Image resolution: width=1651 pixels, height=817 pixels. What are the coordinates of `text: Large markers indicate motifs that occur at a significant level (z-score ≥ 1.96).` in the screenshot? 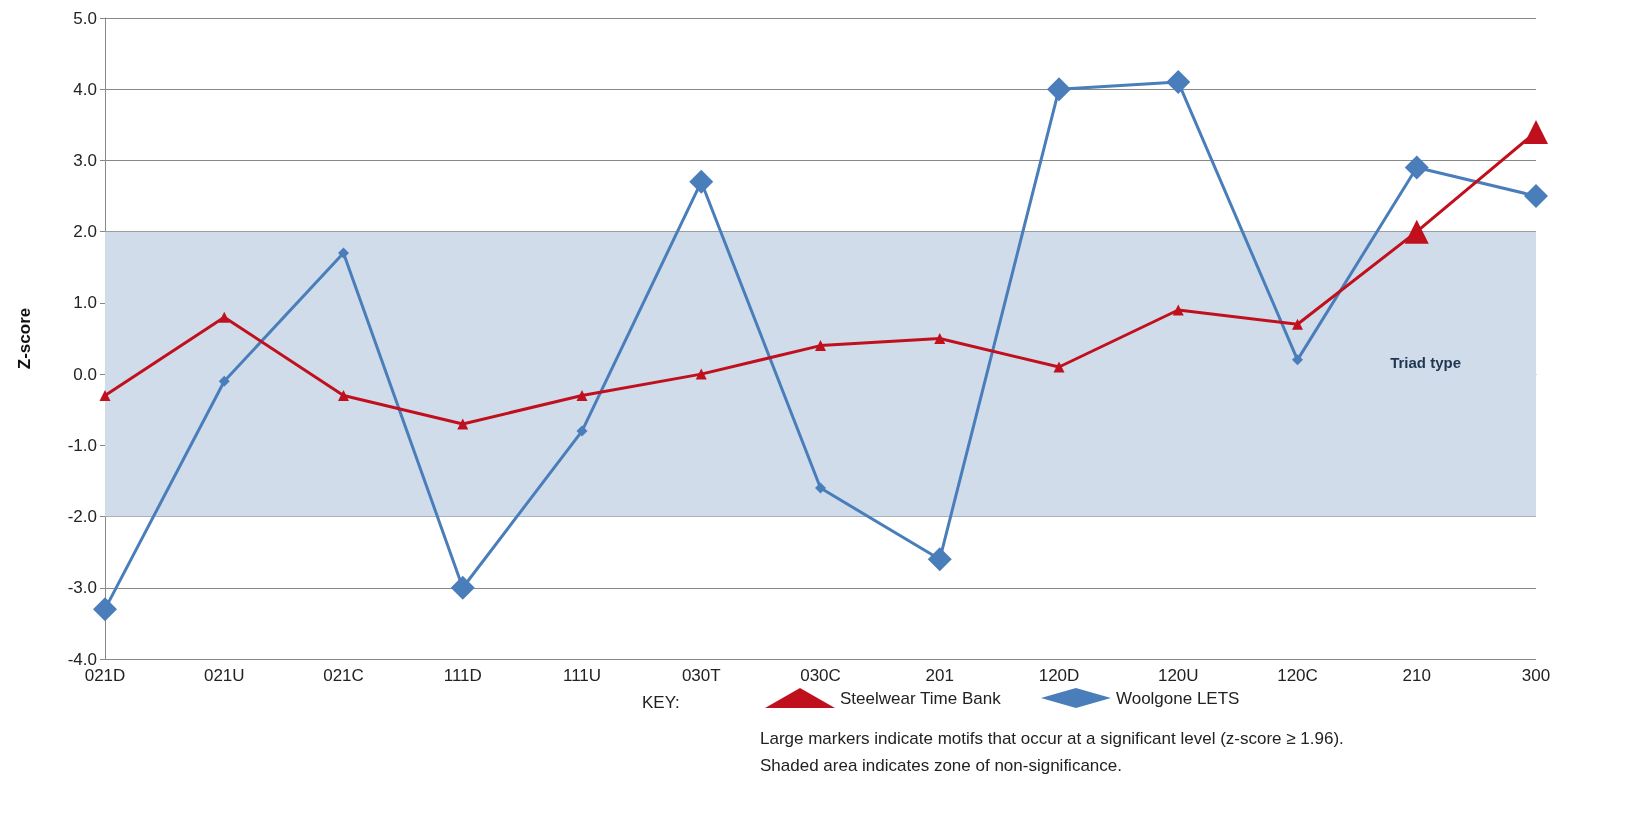 It's located at (1052, 738).